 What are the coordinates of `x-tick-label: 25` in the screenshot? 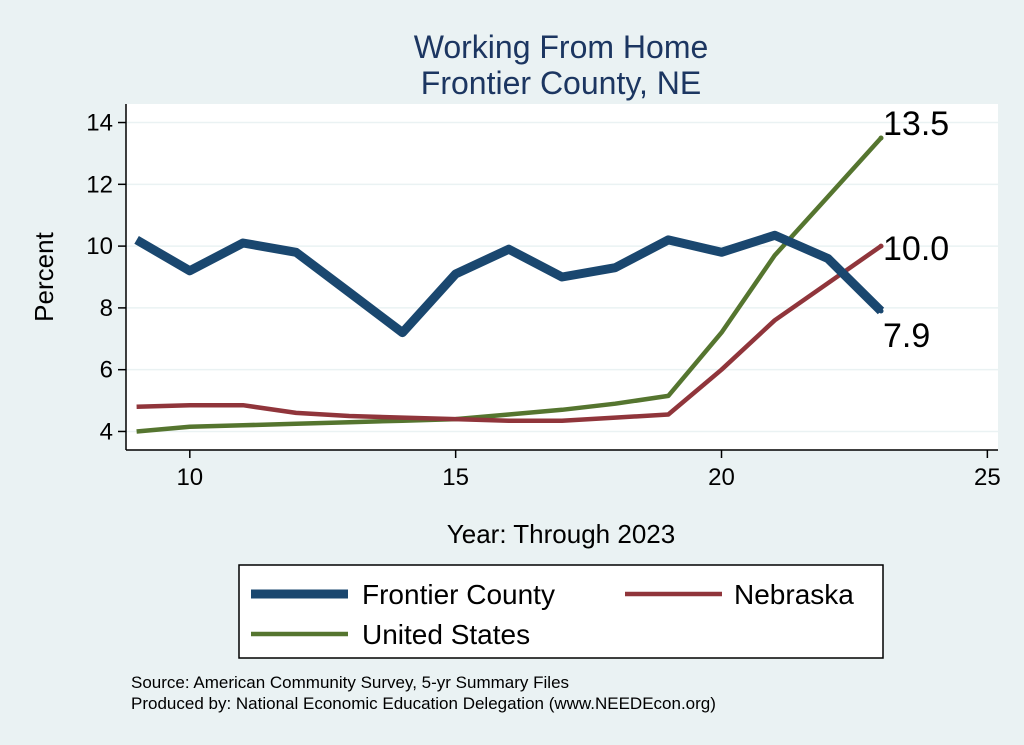 It's located at (987, 477).